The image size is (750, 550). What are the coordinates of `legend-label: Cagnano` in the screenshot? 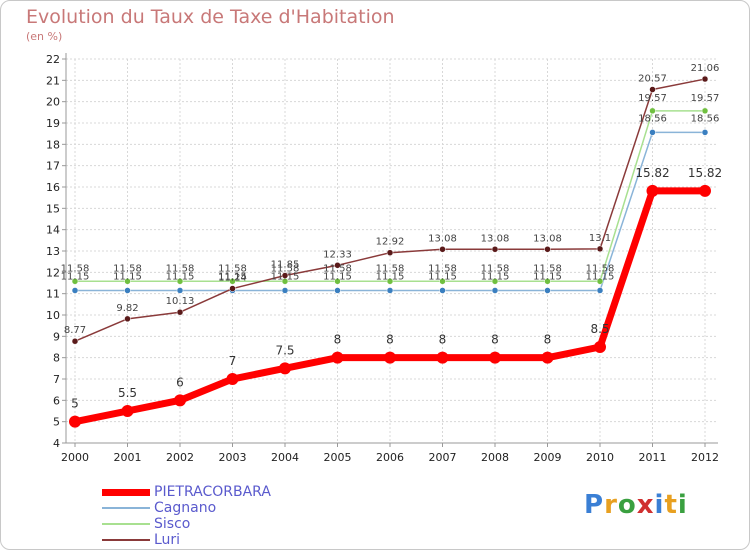 It's located at (185, 508).